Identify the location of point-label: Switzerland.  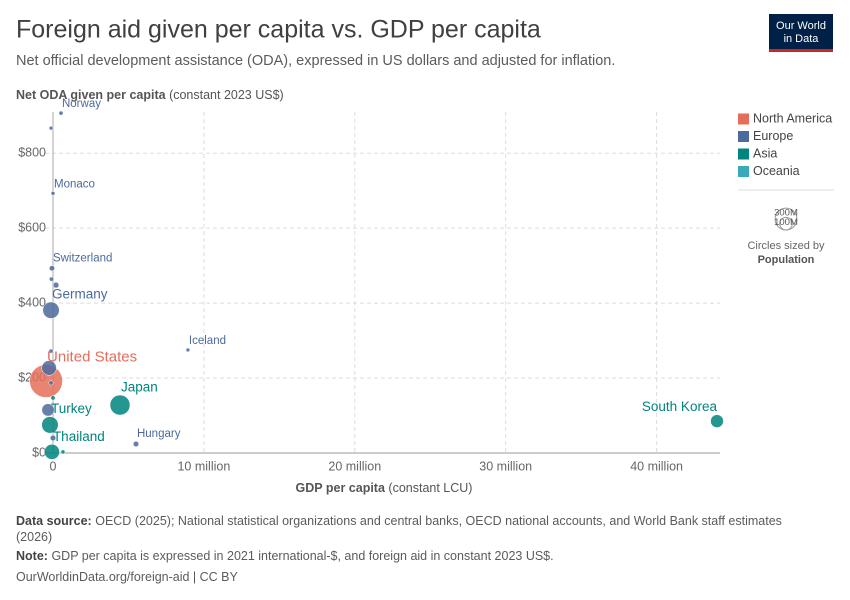
(82, 259).